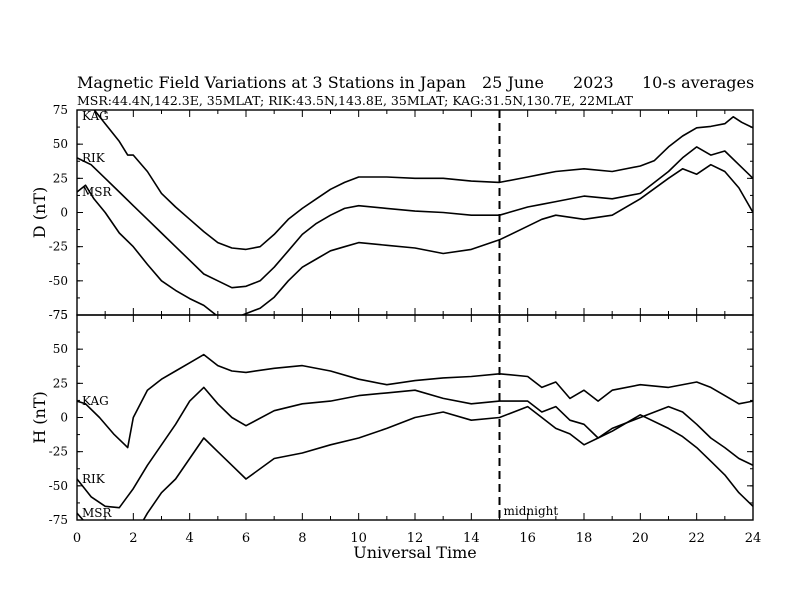 Image resolution: width=792 pixels, height=612 pixels. Describe the element at coordinates (77, 538) in the screenshot. I see `x-tick-label: 0` at that location.